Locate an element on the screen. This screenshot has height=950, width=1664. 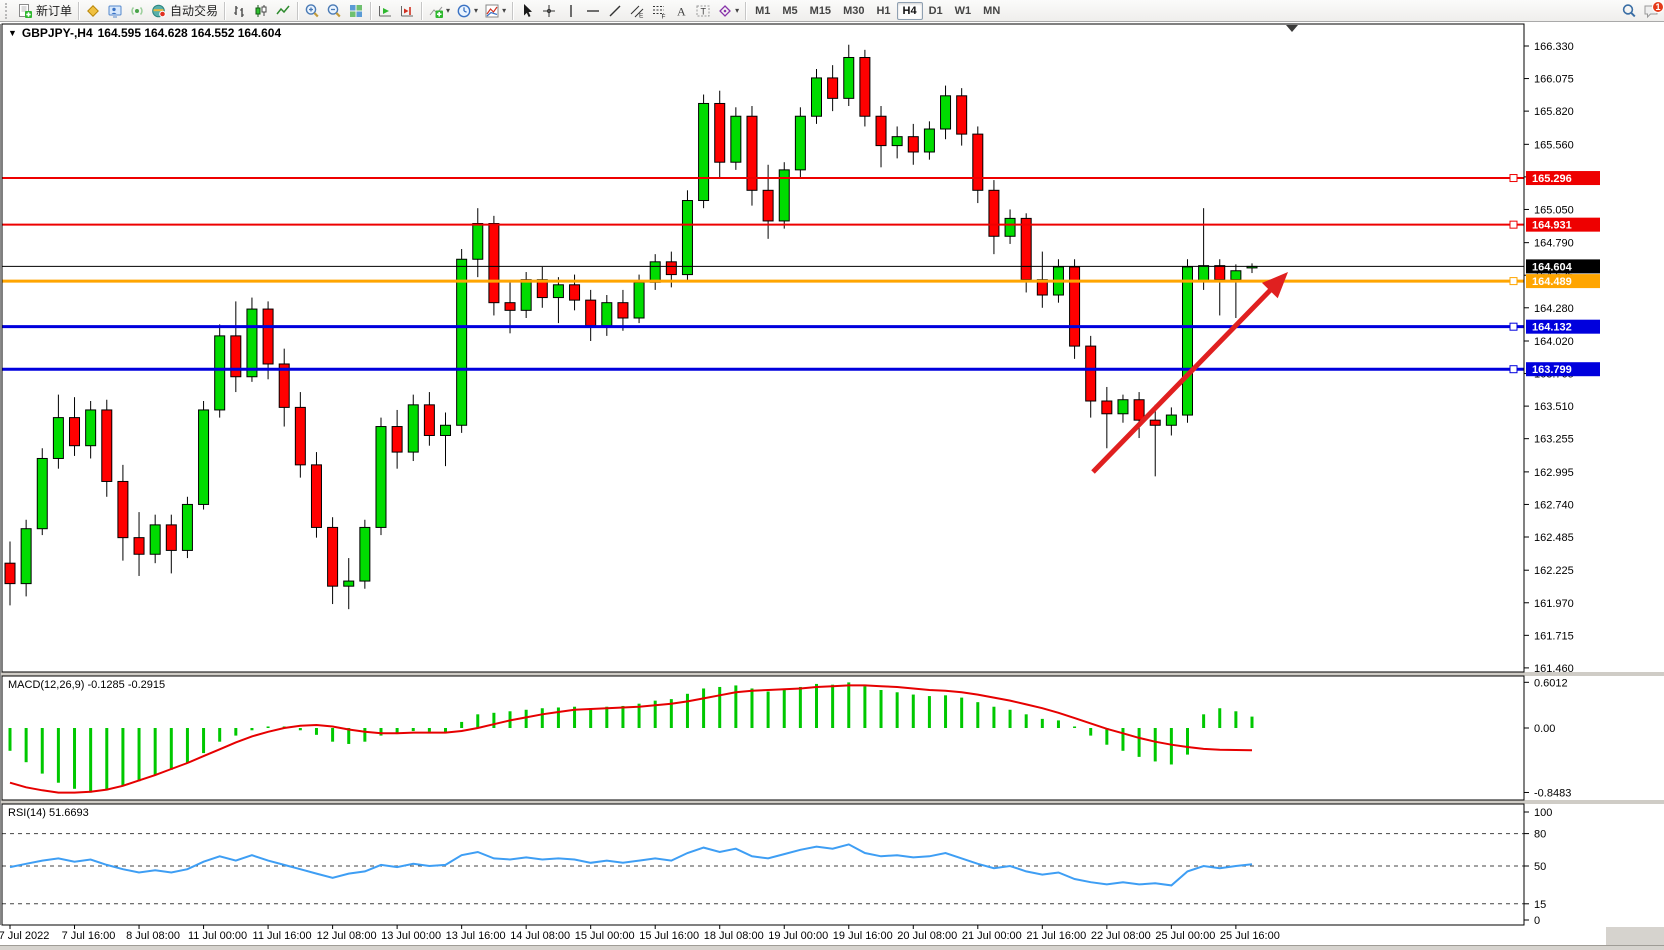
rsi-axis: 100 80 50 15 0 is located at coordinates (1538, 867).